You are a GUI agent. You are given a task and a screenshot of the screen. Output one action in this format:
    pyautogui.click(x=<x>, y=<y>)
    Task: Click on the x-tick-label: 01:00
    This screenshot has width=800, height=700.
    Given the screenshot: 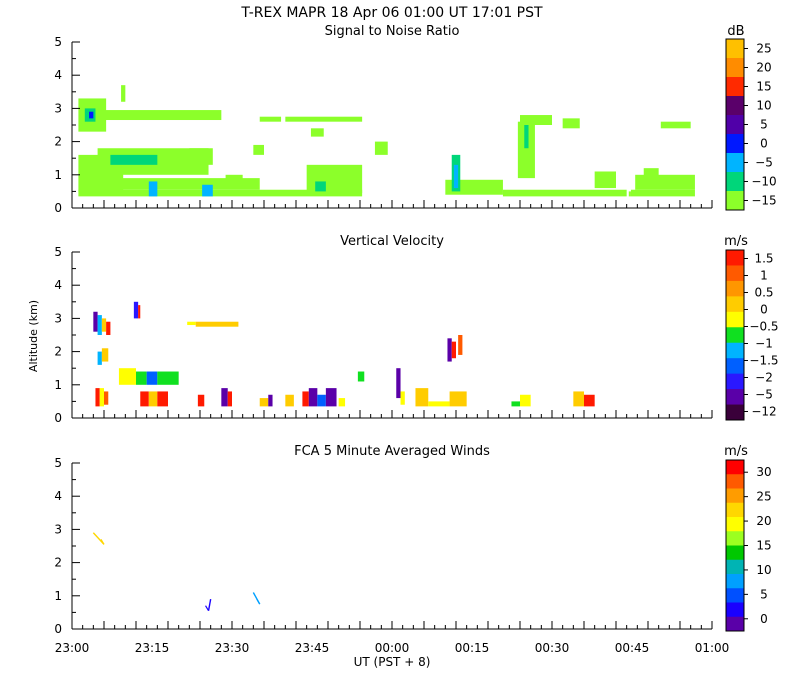 What is the action you would take?
    pyautogui.click(x=712, y=648)
    